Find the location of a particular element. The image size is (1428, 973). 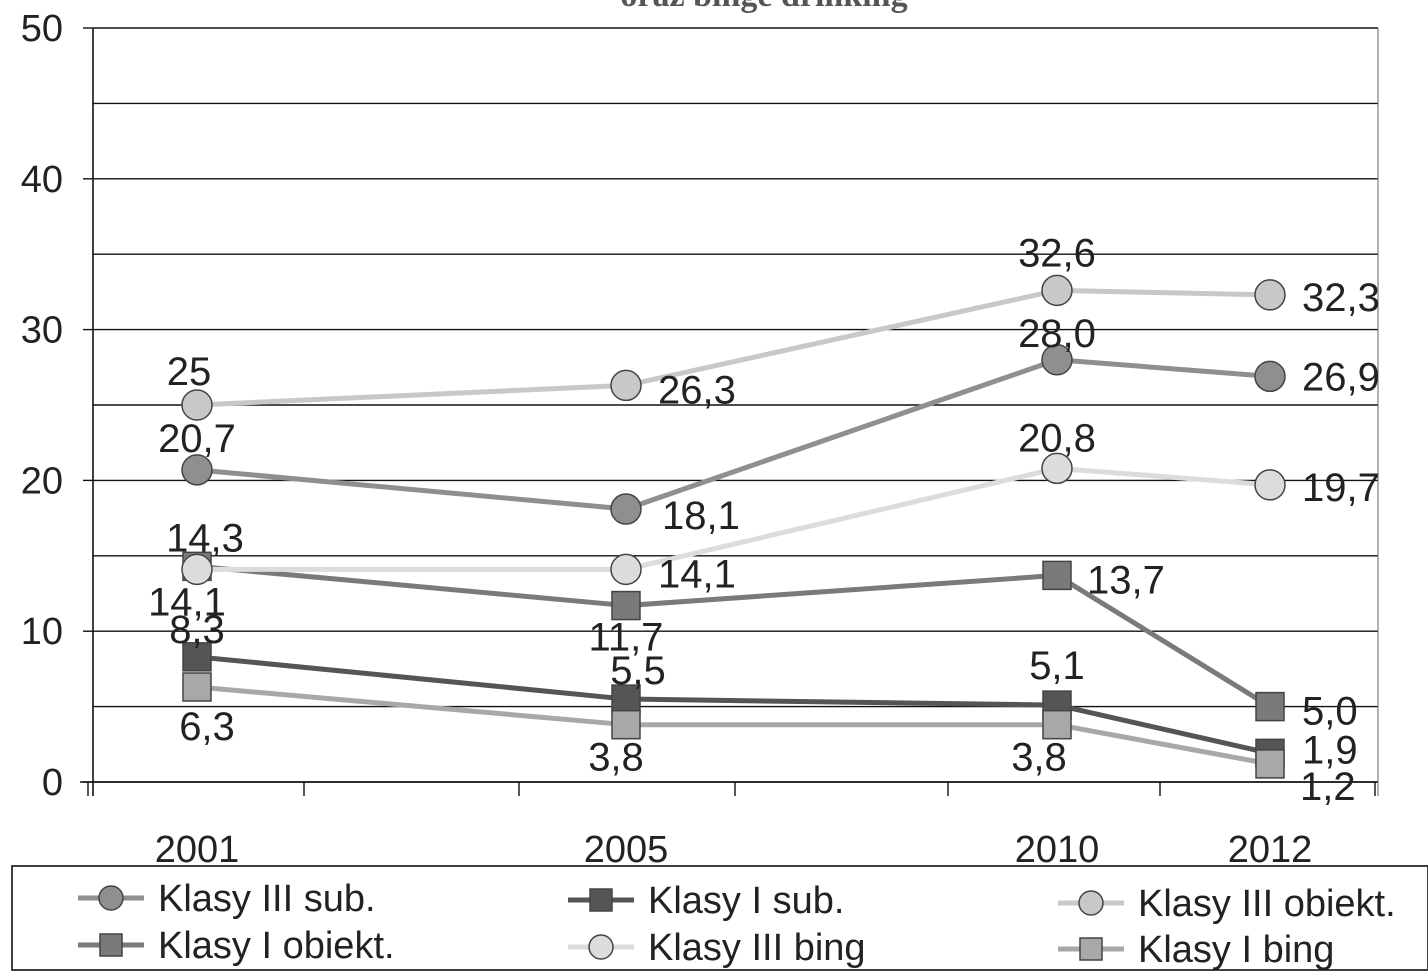

data-label: 20,8 is located at coordinates (1057, 438).